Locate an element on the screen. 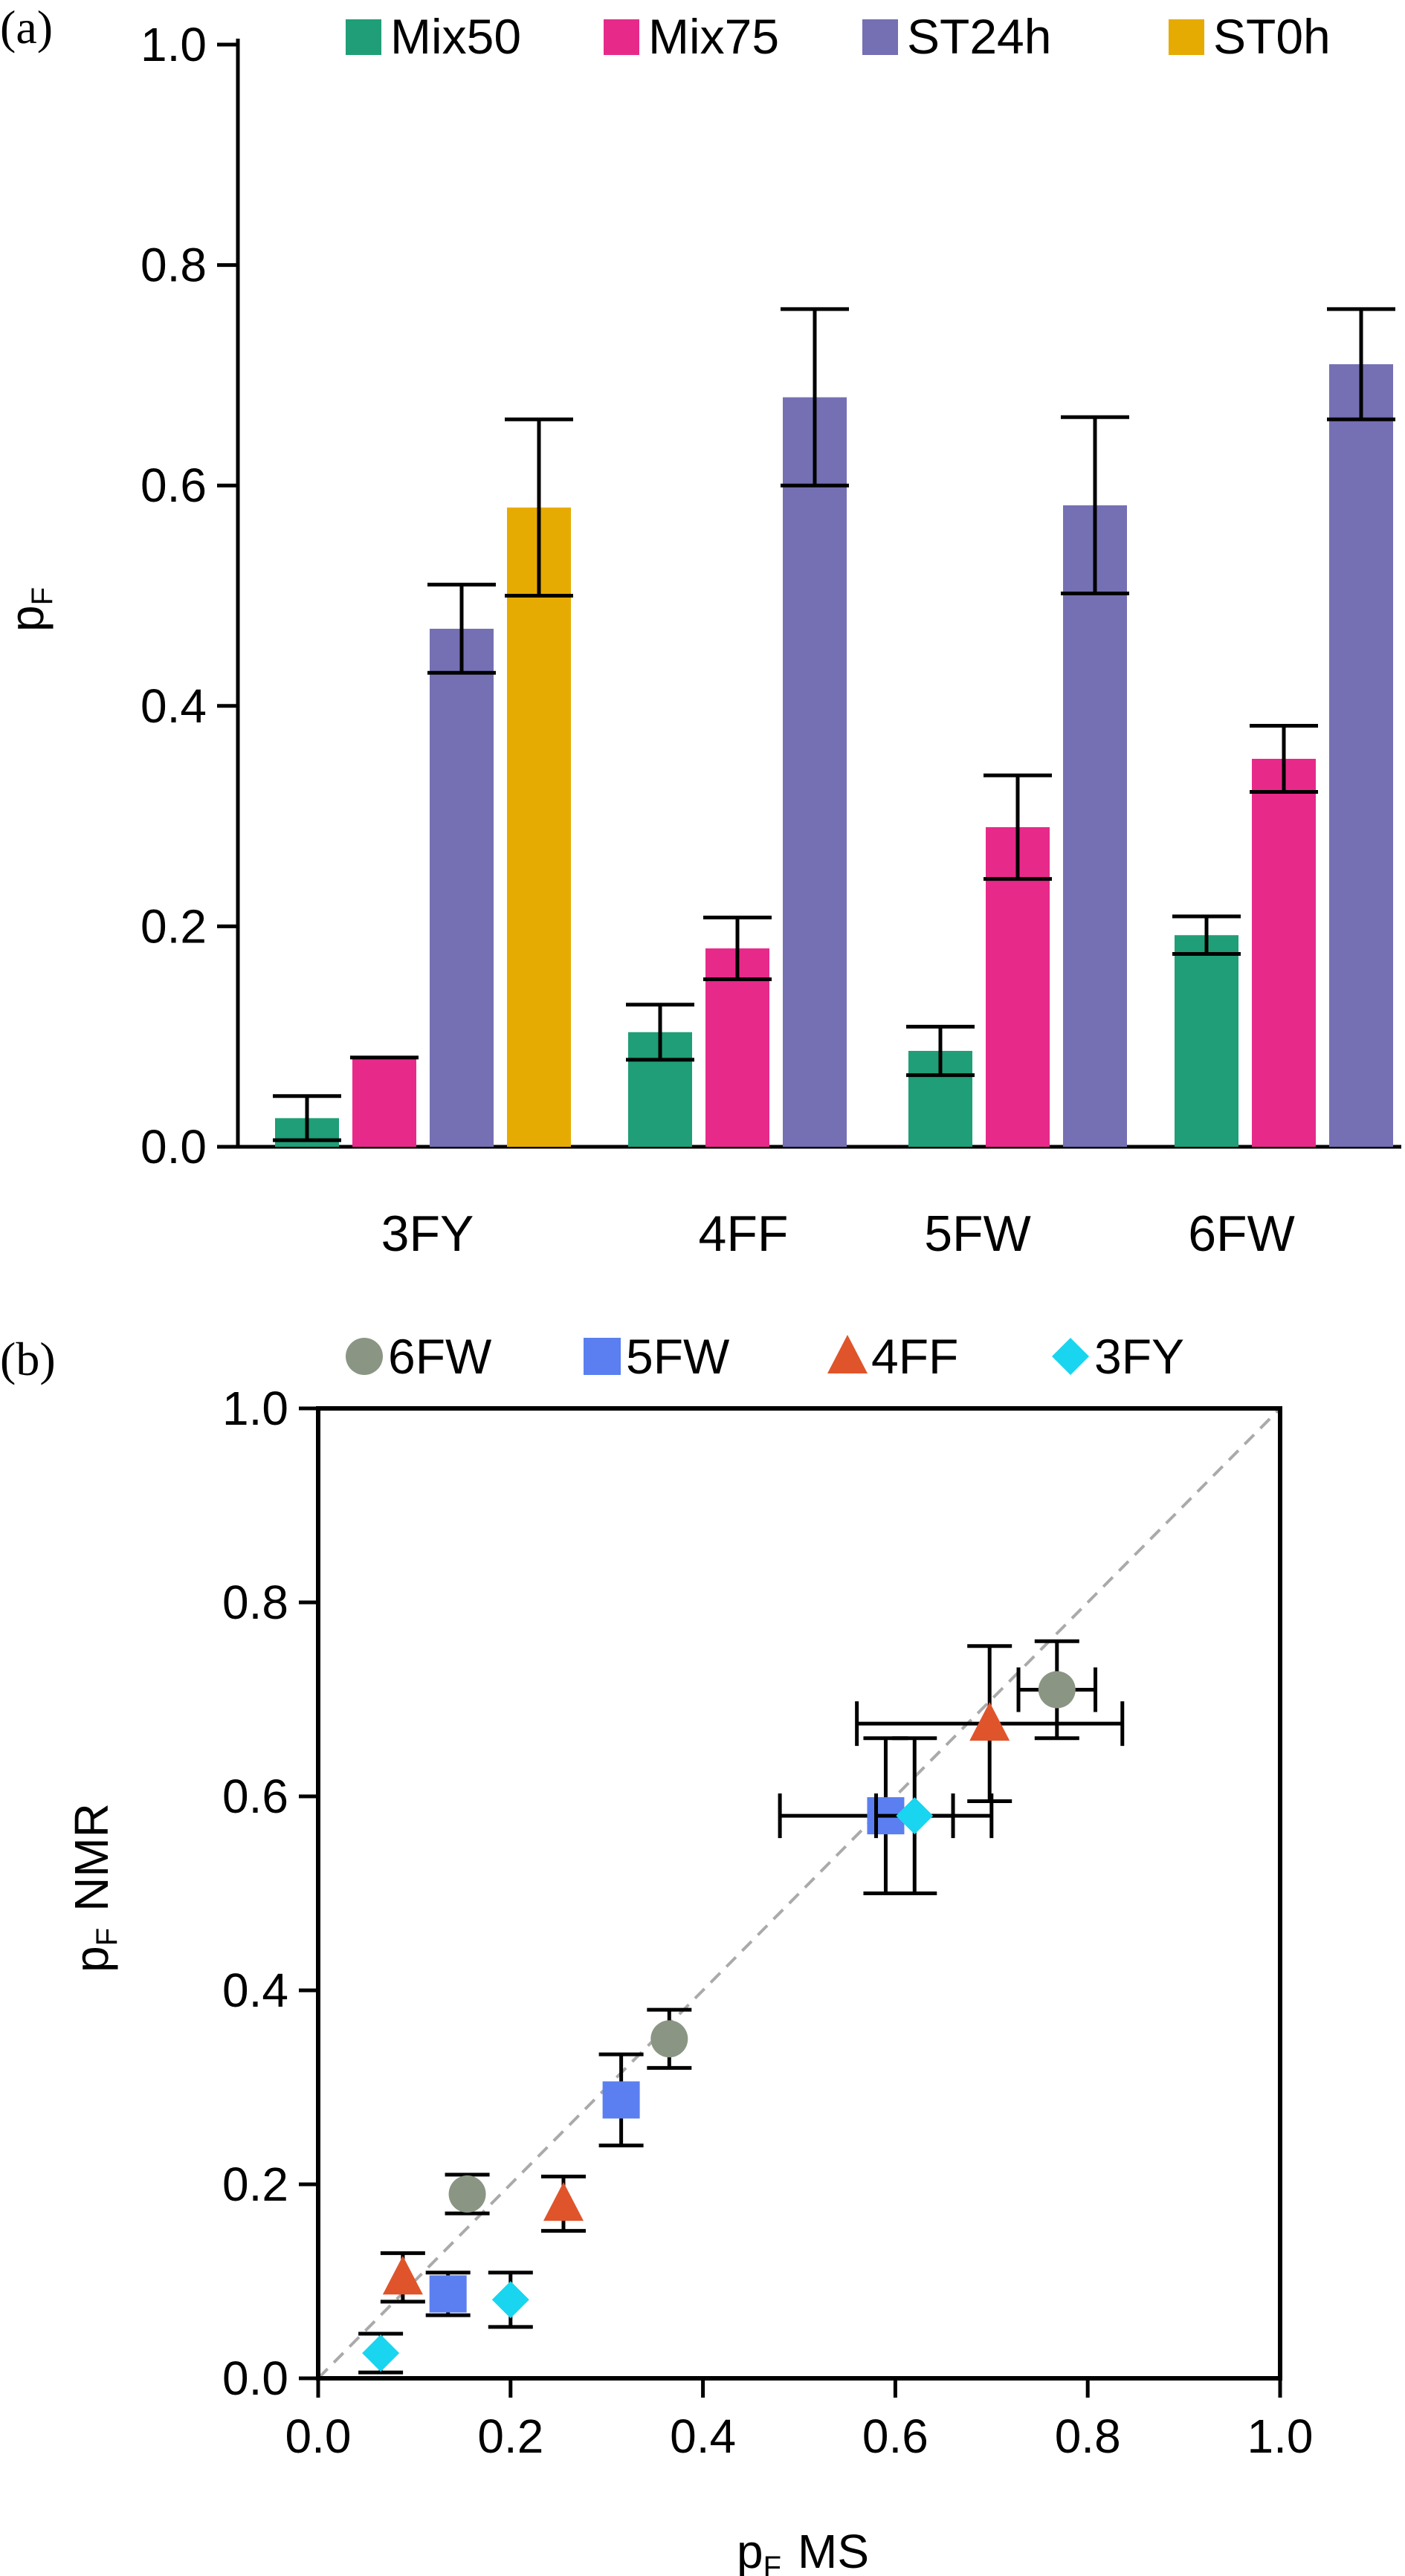 The image size is (1405, 2576). legend-swatch-Mix50 is located at coordinates (364, 37).